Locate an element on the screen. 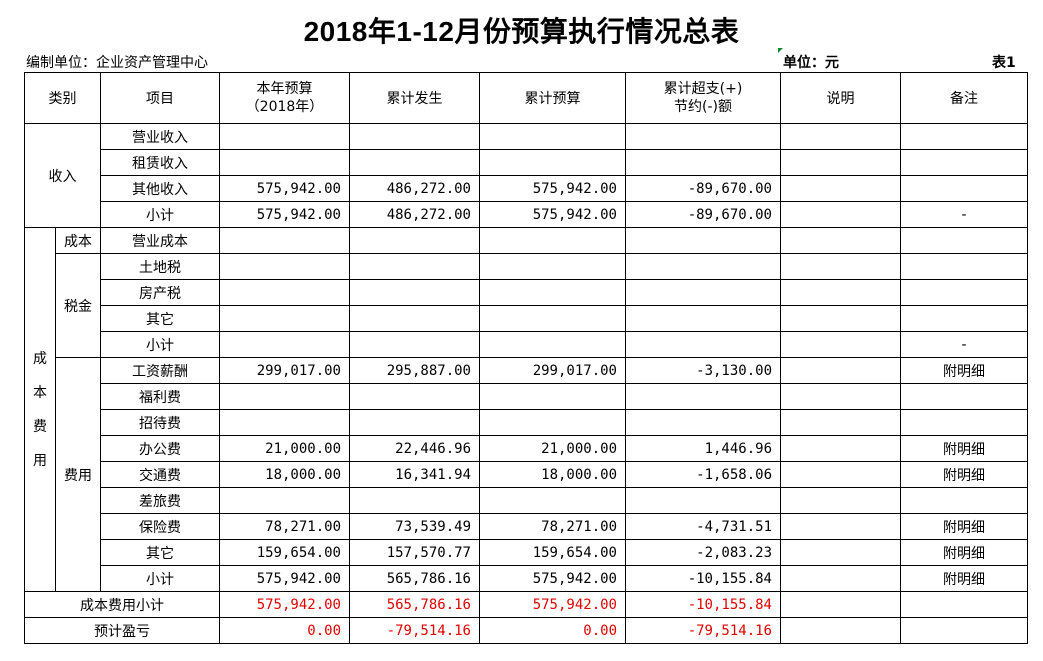 This screenshot has width=1043, height=661. group-fee: 费用 is located at coordinates (78, 474).